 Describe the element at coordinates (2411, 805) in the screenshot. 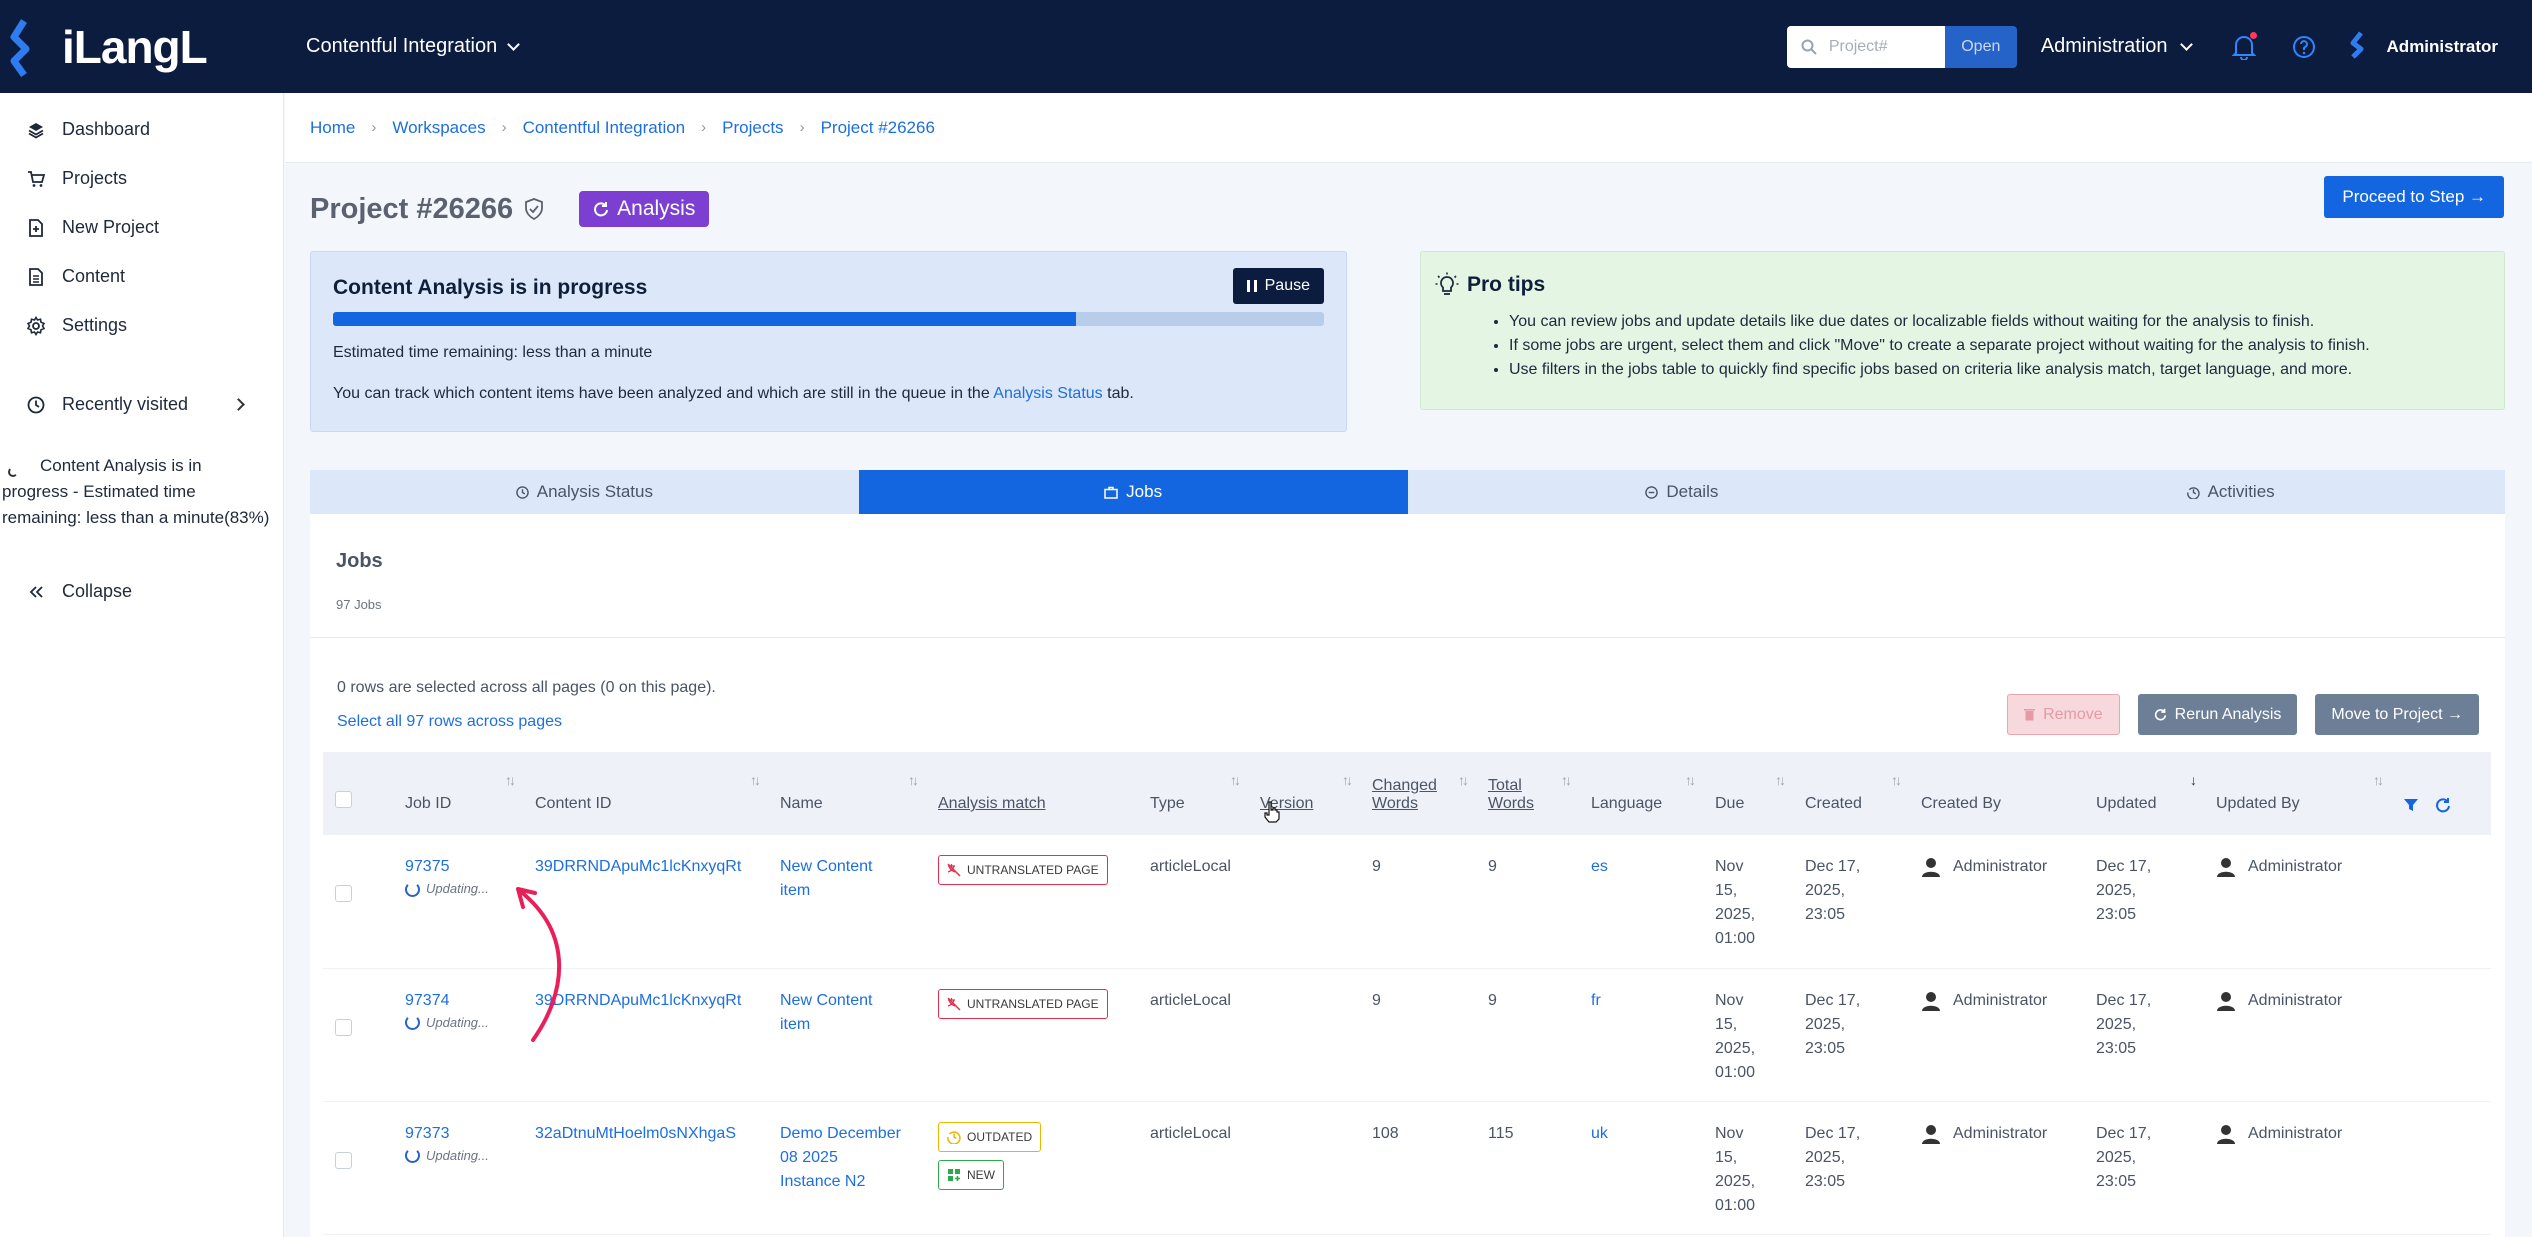

I see `filter-icon` at that location.